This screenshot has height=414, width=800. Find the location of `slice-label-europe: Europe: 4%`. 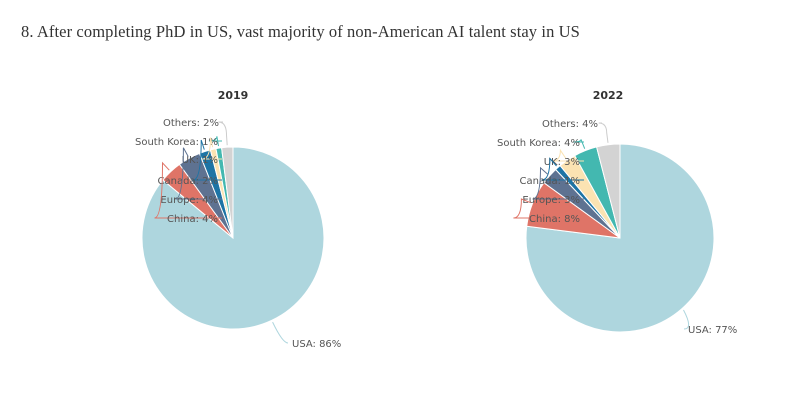

slice-label-europe: Europe: 4% is located at coordinates (189, 200).